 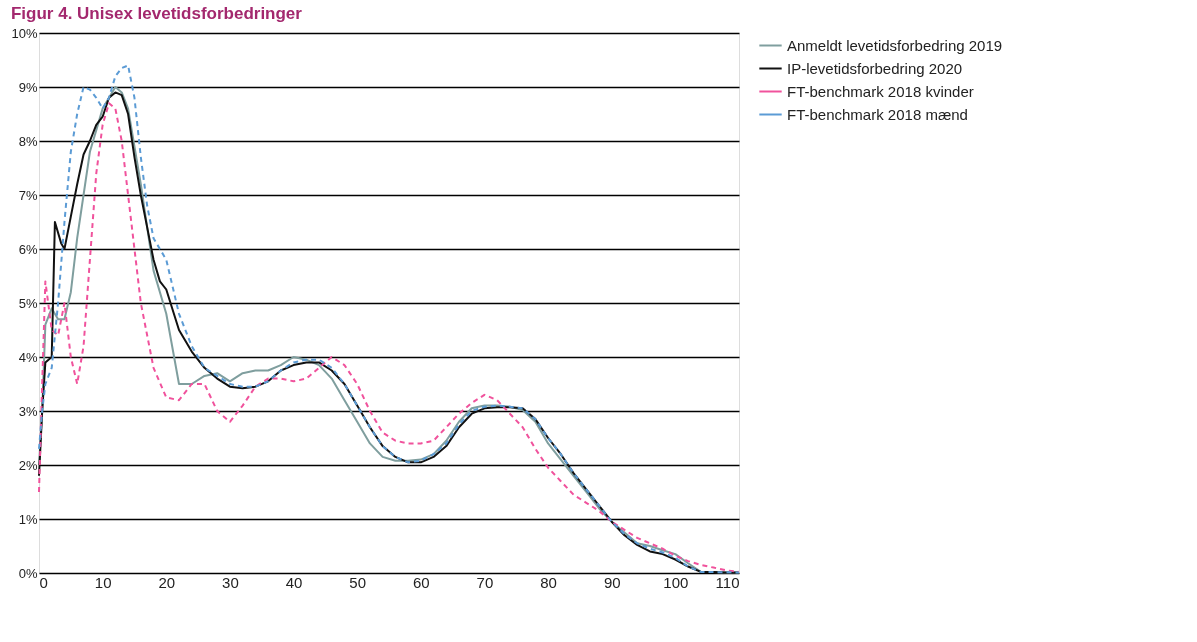 What do you see at coordinates (28, 519) in the screenshot?
I see `y-tick-label: 1%` at bounding box center [28, 519].